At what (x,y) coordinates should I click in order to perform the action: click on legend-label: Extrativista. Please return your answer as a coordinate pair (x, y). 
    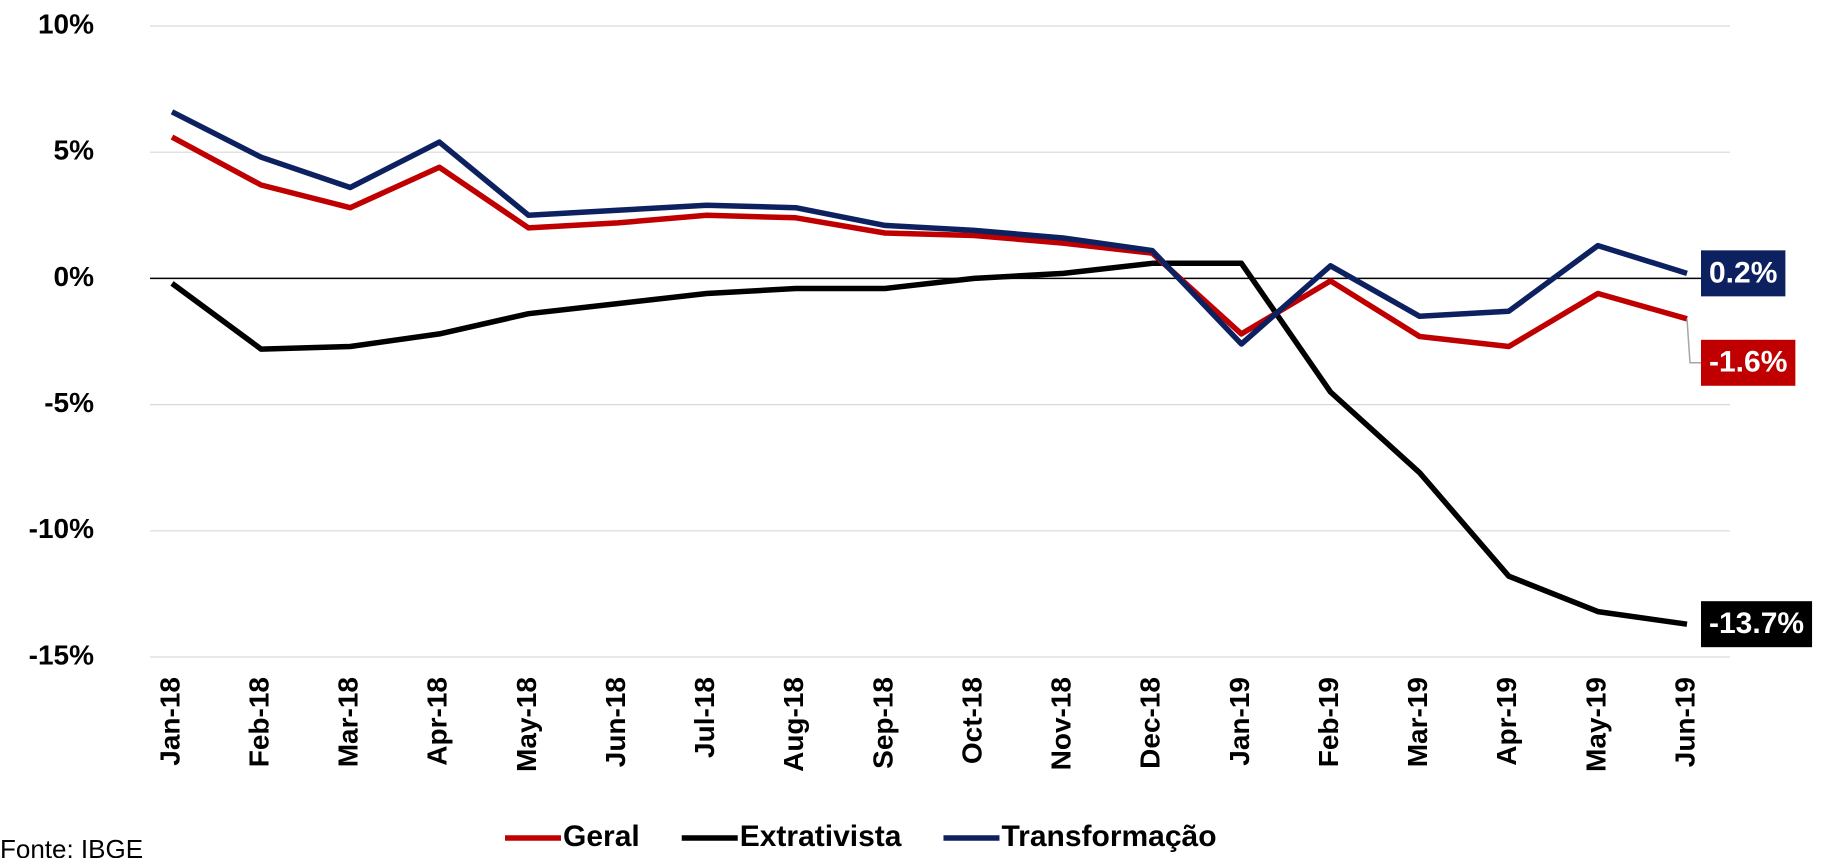
    Looking at the image, I should click on (821, 836).